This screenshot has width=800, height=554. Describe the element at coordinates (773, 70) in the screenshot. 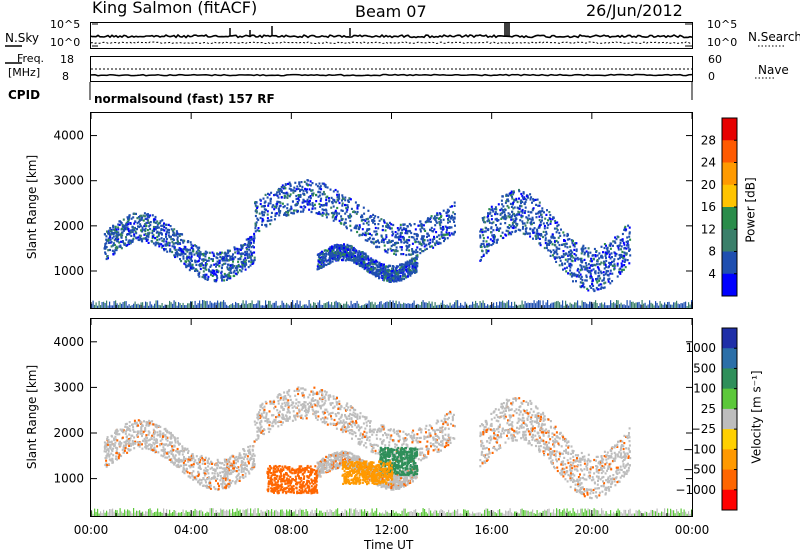

I see `freq-right-label: Nave` at that location.